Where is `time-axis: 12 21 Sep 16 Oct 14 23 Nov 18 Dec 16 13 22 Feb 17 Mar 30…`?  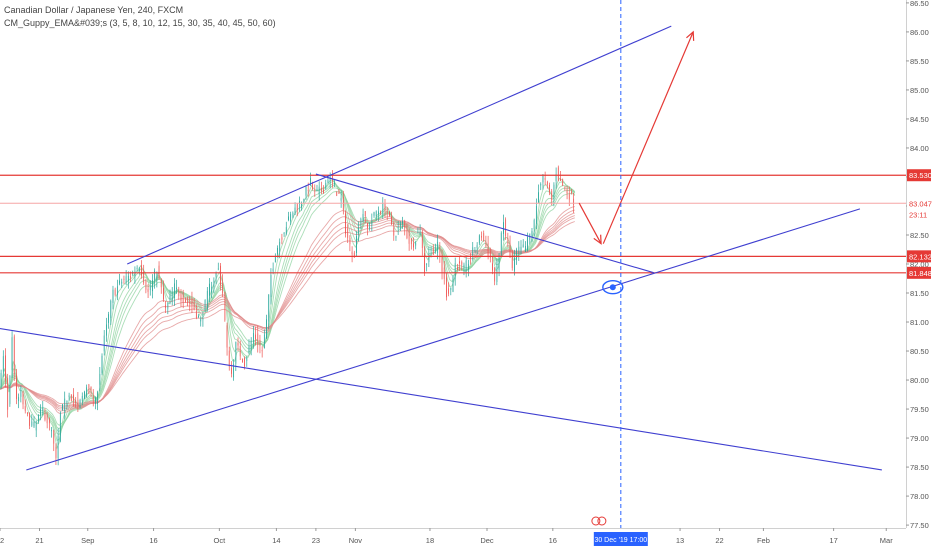 time-axis: 12 21 Sep 16 Oct 14 23 Nov 18 Dec 16 13 22 Feb 17 Mar 30… is located at coordinates (466, 539).